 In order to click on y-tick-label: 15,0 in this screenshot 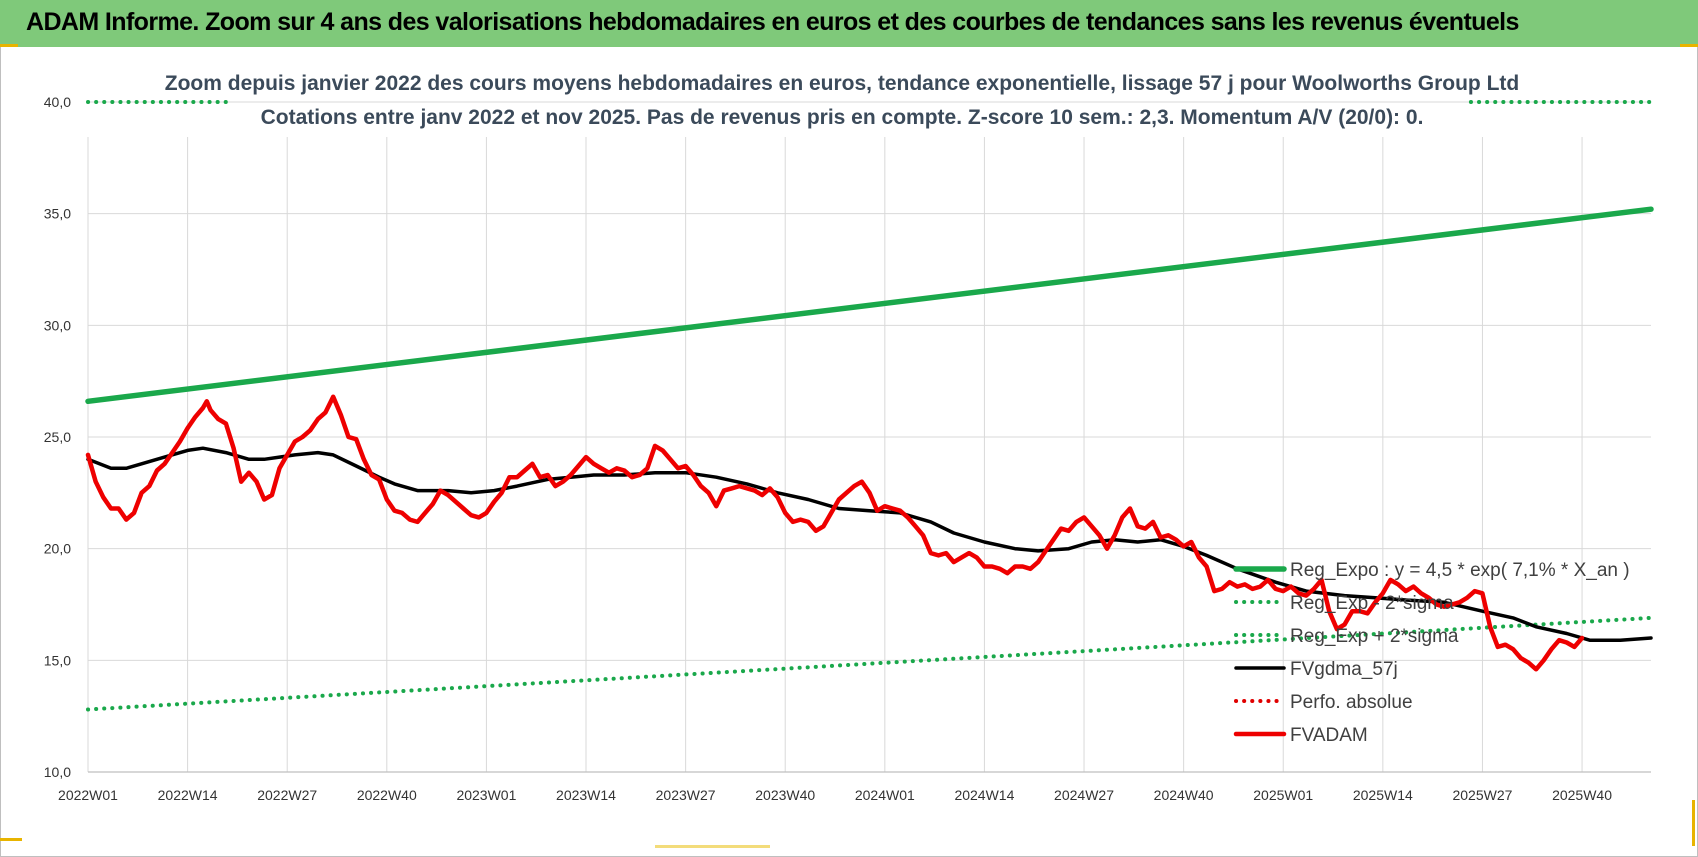, I will do `click(57, 660)`.